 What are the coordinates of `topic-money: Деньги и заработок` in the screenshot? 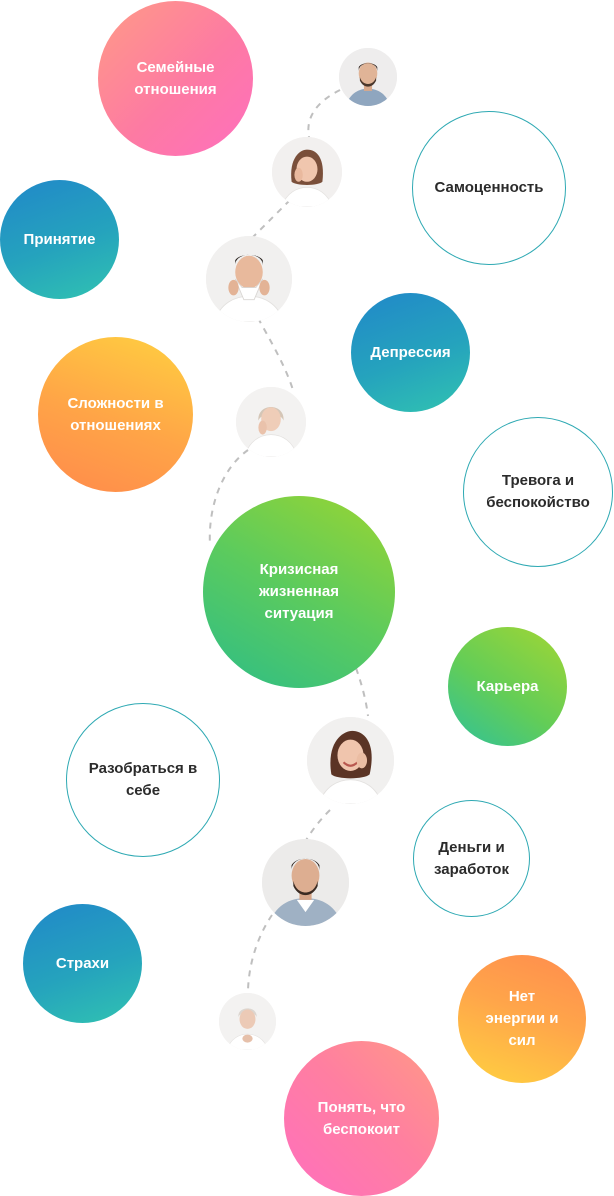 It's located at (471, 858).